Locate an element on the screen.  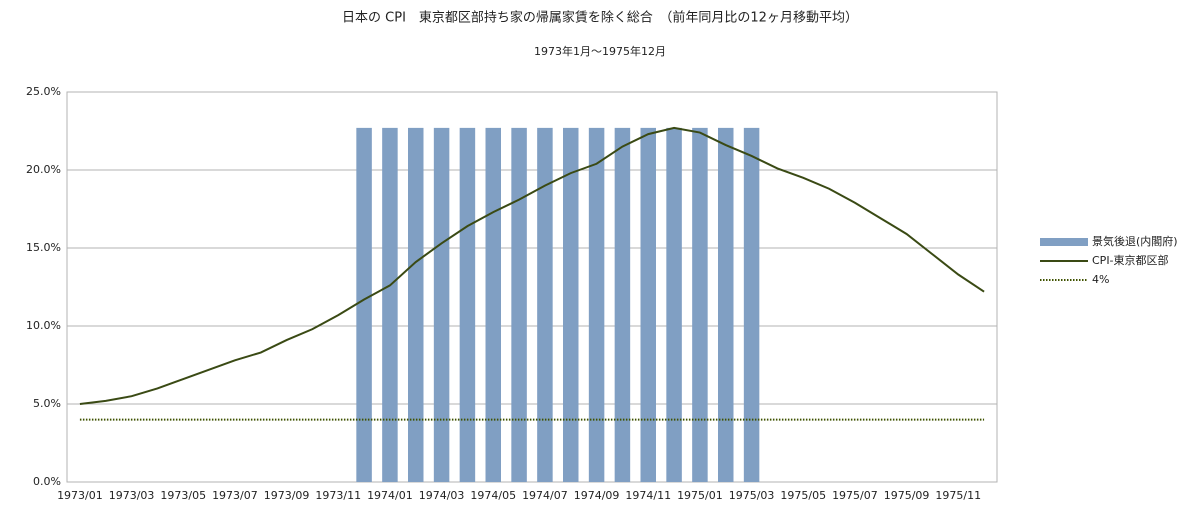
x-tick-label: 1975/09 is located at coordinates (907, 495).